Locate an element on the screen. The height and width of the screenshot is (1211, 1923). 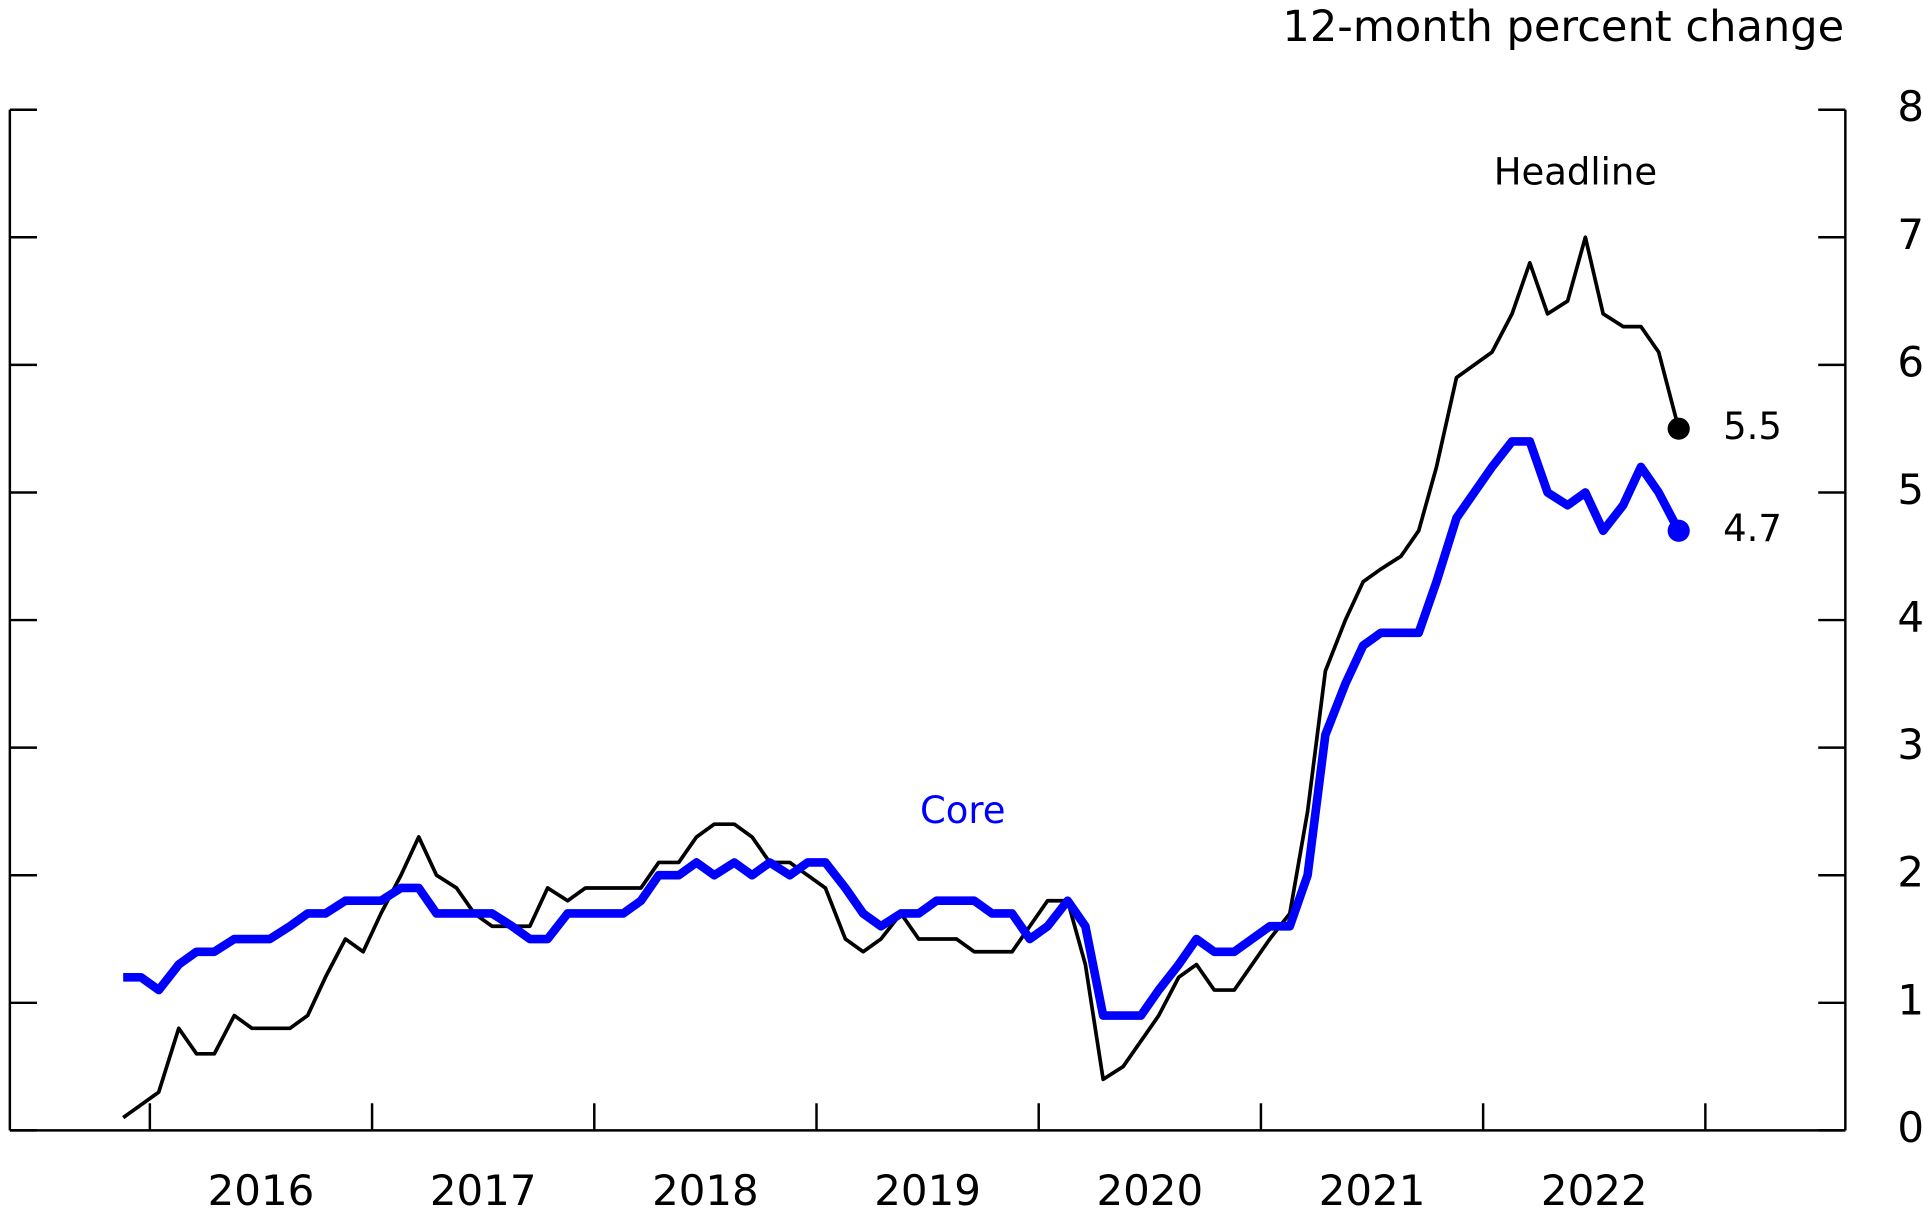
end-value-label: 5.5 is located at coordinates (1752, 426).